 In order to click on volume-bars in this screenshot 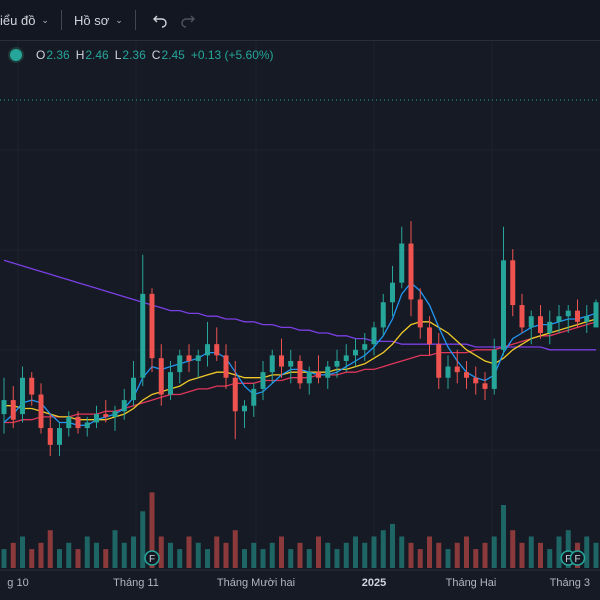, I will do `click(300, 530)`.